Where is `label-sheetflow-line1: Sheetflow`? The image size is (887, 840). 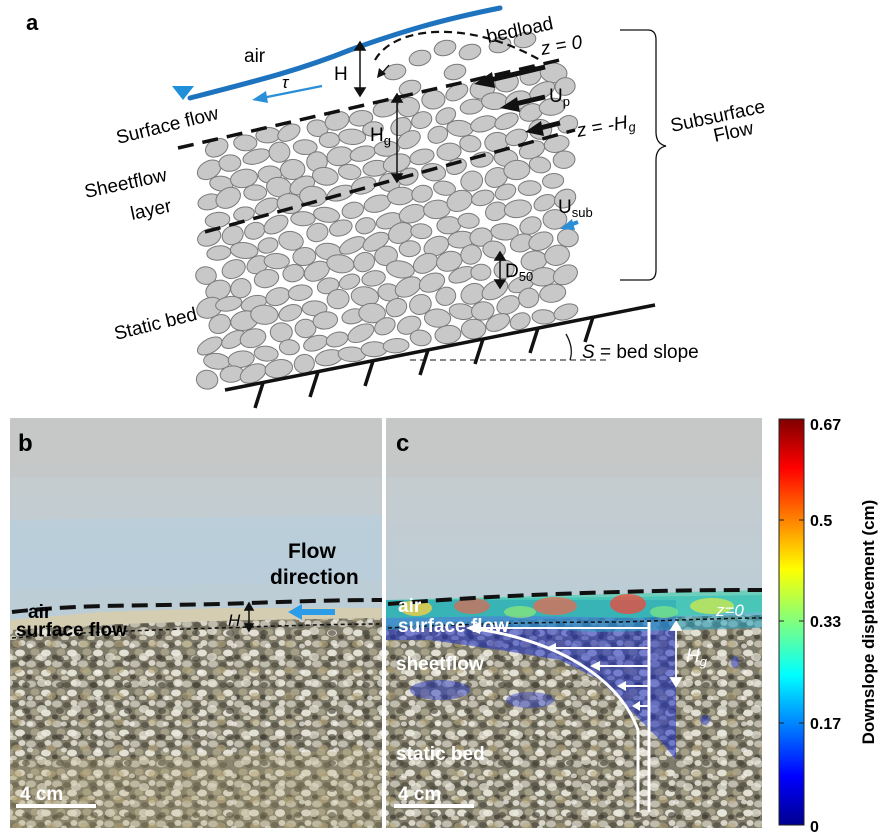 label-sheetflow-line1: Sheetflow is located at coordinates (126, 184).